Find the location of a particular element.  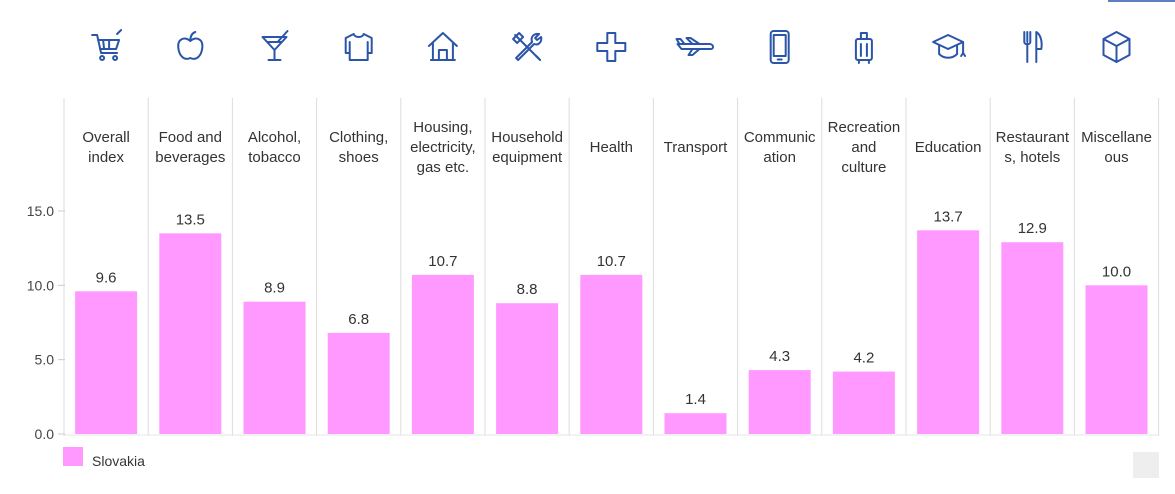

airplane-icon is located at coordinates (694, 46).